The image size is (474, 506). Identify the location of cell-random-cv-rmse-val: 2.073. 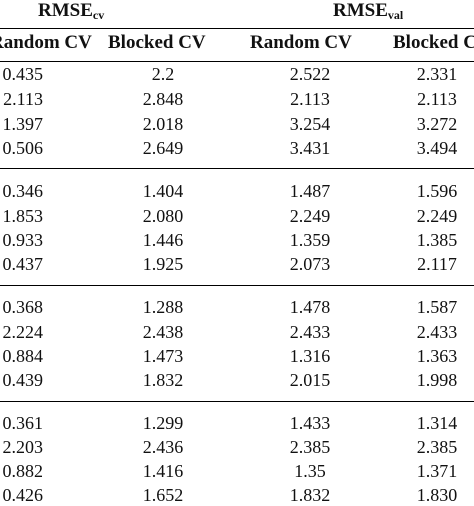
(310, 264).